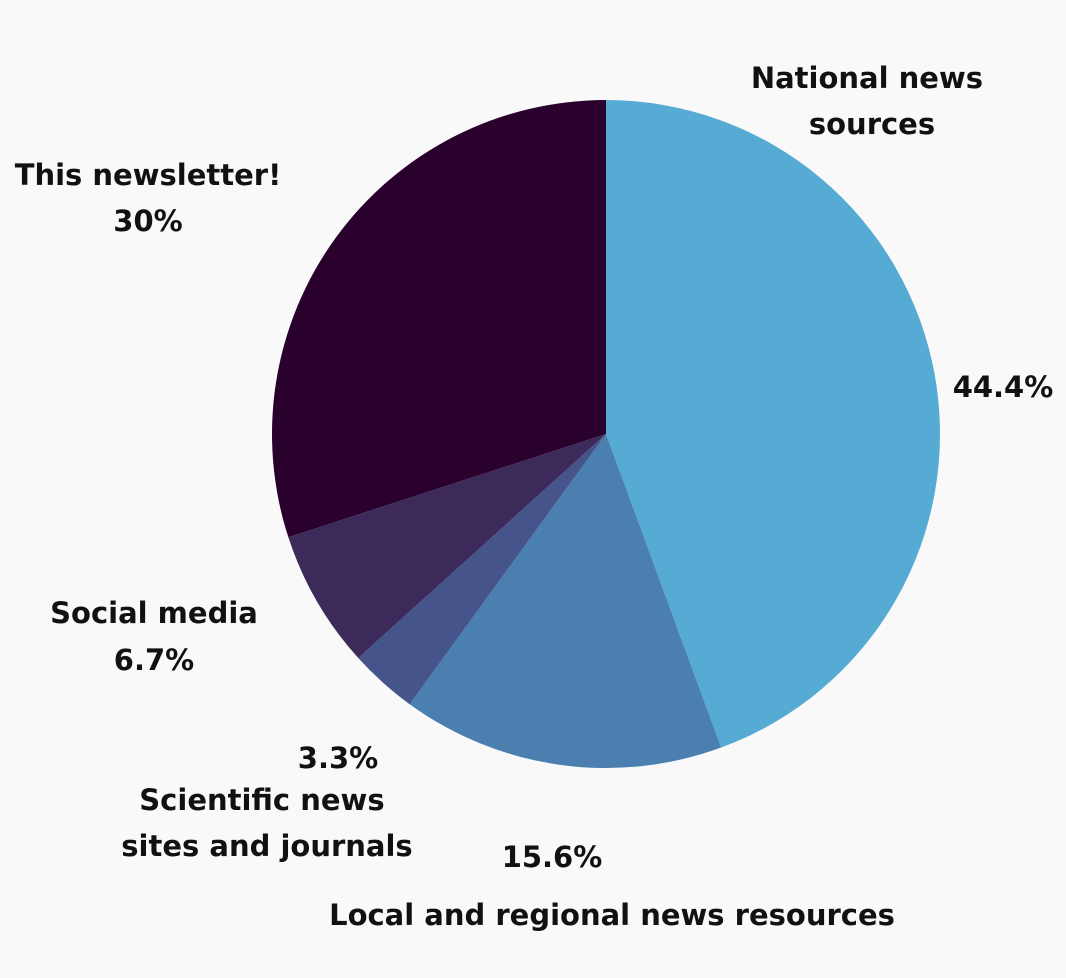 This screenshot has width=1066, height=978. I want to click on slice-value-local-news: 15.6%, so click(552, 857).